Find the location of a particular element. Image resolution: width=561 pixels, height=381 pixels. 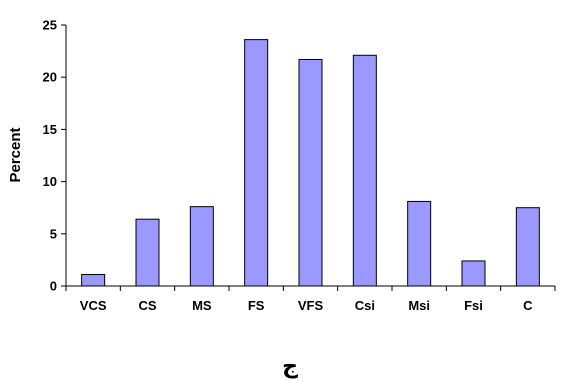

x-tick-label: Msi is located at coordinates (419, 305).